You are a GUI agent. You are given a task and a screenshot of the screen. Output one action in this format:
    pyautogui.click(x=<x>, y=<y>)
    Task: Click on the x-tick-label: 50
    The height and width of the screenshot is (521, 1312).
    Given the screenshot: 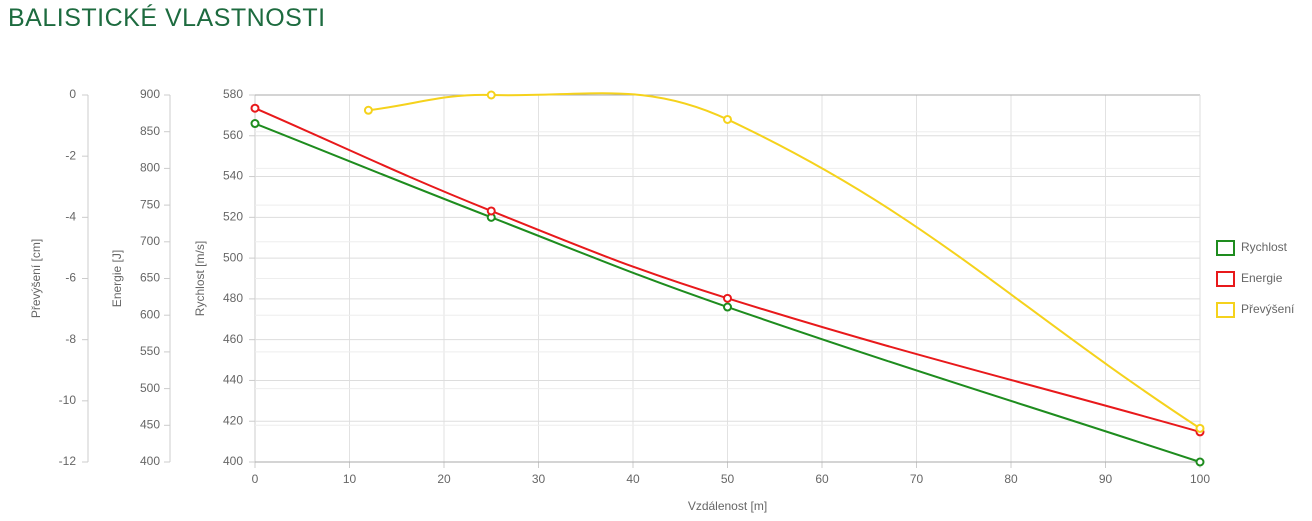 What is the action you would take?
    pyautogui.click(x=728, y=479)
    